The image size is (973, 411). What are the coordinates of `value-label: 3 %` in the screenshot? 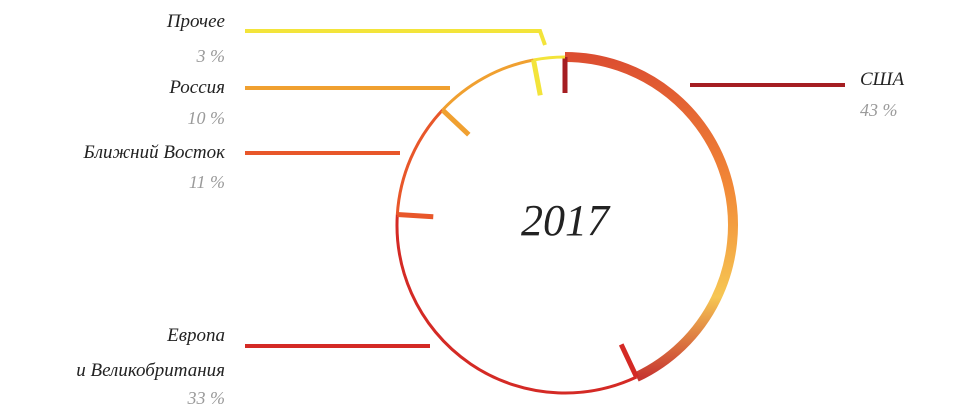 It's located at (211, 56).